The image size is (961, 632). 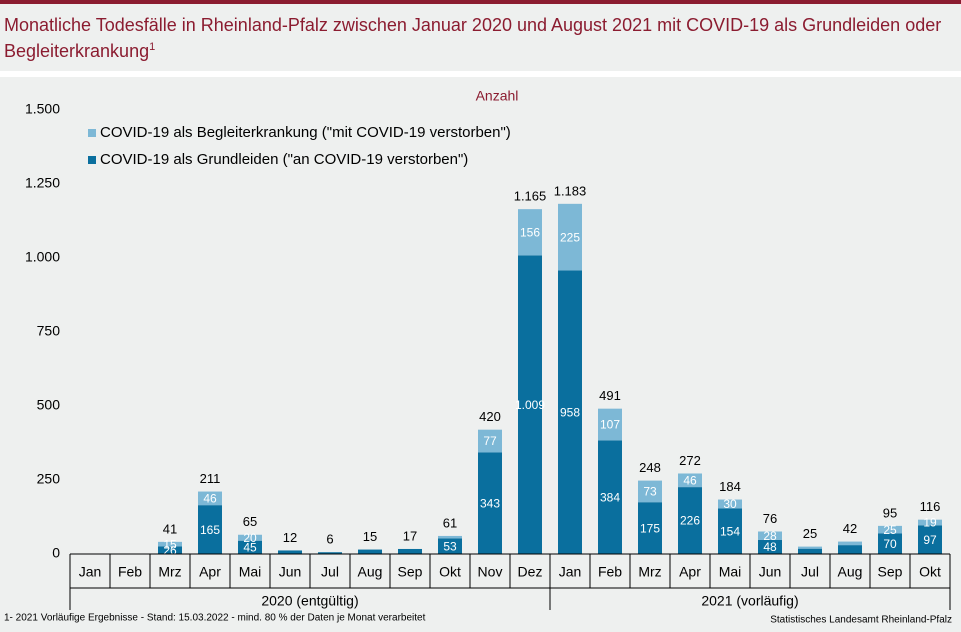 I want to click on y-axis-label: Anzahl, so click(x=497, y=96).